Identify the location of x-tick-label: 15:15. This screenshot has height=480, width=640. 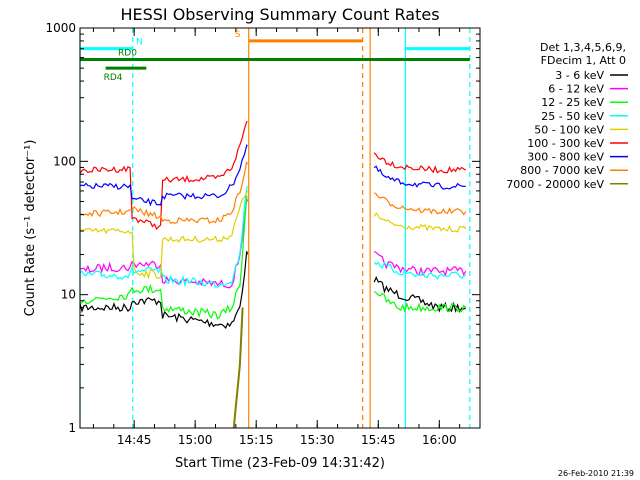
(256, 440).